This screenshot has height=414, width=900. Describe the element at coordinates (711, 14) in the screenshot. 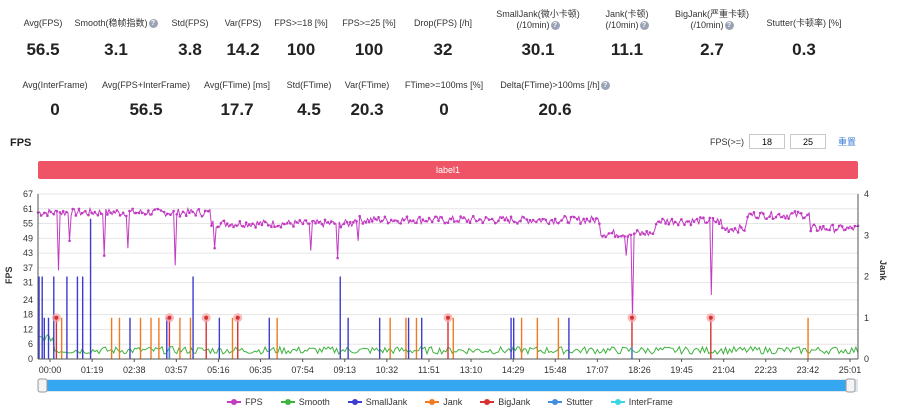

I see `metric-label: BigJank(严重卡顿)` at that location.